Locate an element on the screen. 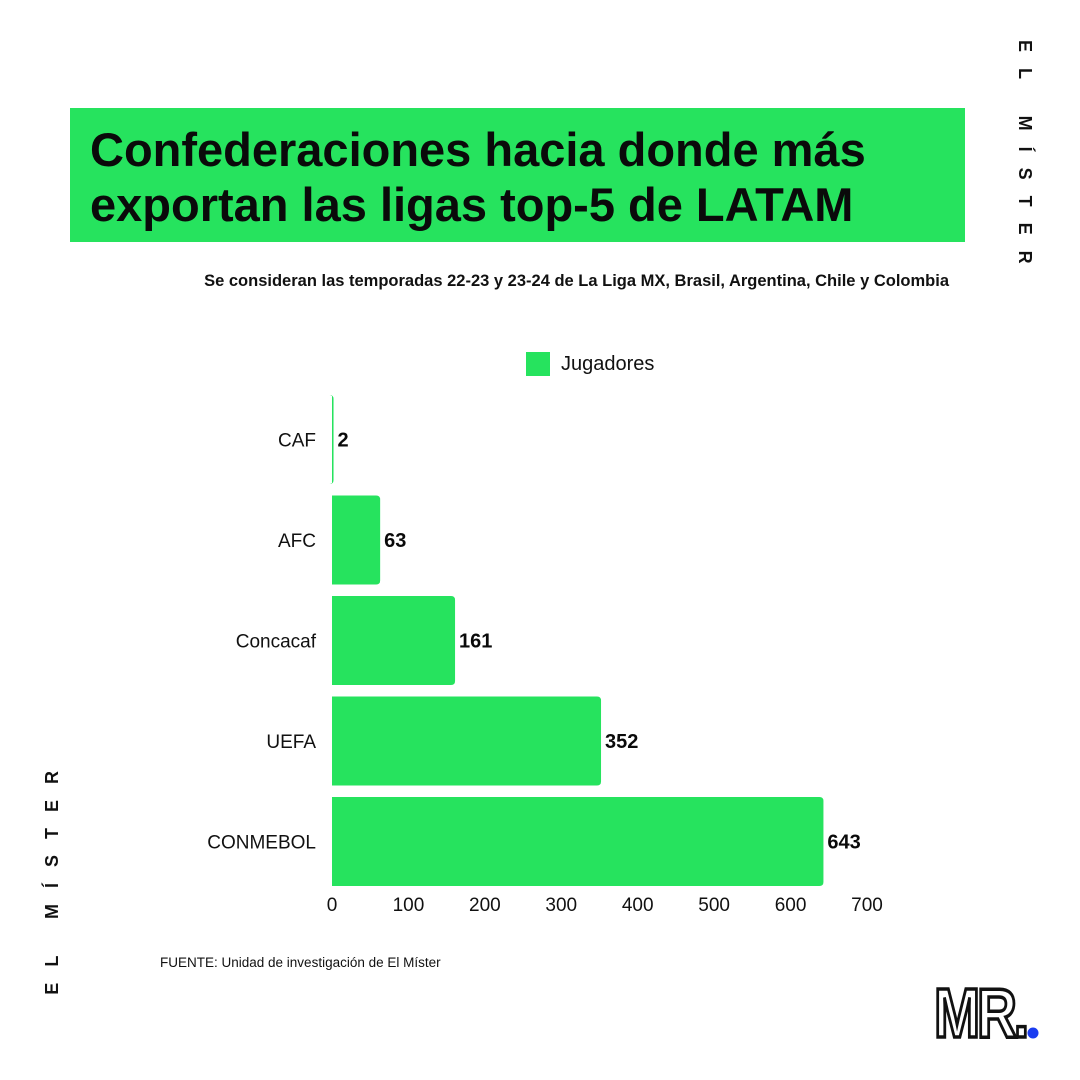  brand-logo: MR. is located at coordinates (986, 1011).